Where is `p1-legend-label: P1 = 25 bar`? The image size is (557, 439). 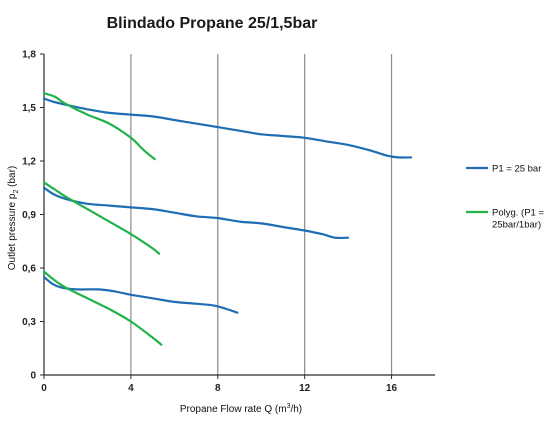
p1-legend-label: P1 = 25 bar is located at coordinates (516, 169).